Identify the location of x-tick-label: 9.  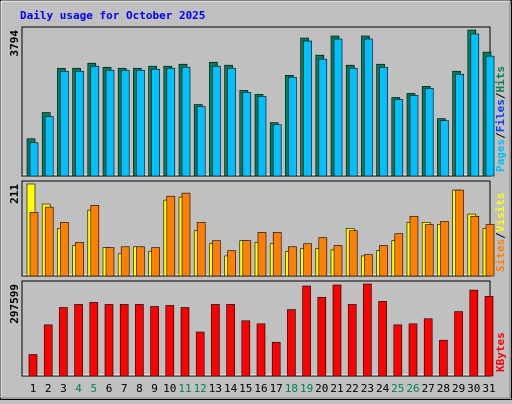
(154, 388).